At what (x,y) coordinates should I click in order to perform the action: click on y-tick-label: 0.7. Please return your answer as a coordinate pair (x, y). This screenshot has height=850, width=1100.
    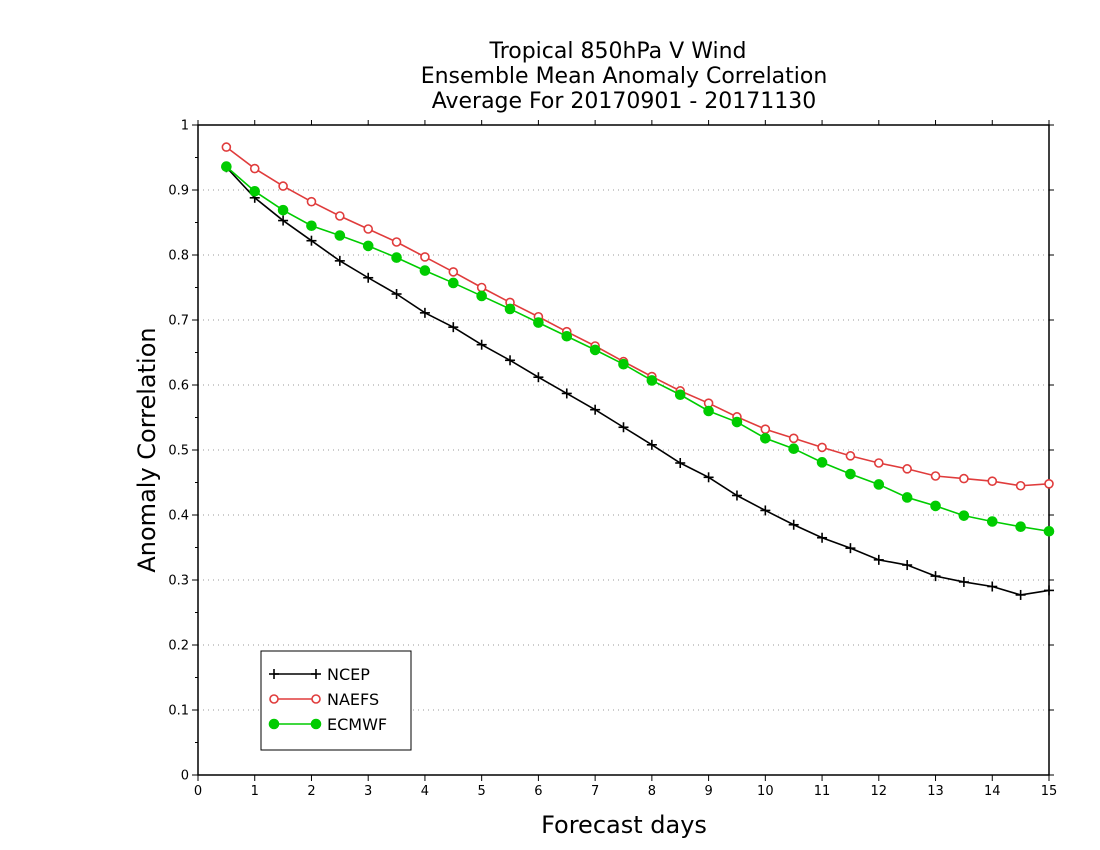
    Looking at the image, I should click on (178, 321).